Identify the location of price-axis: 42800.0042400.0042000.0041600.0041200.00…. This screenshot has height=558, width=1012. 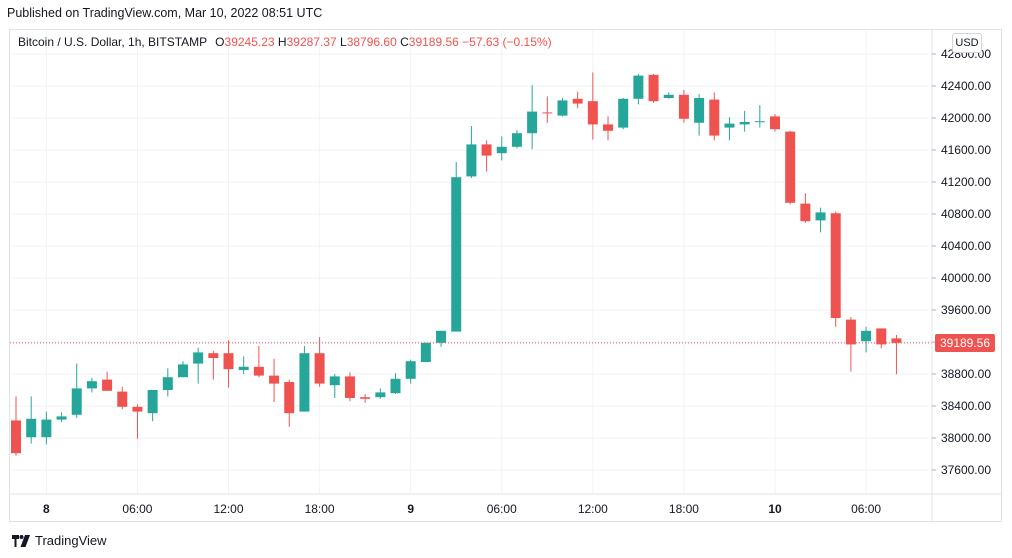
(961, 275).